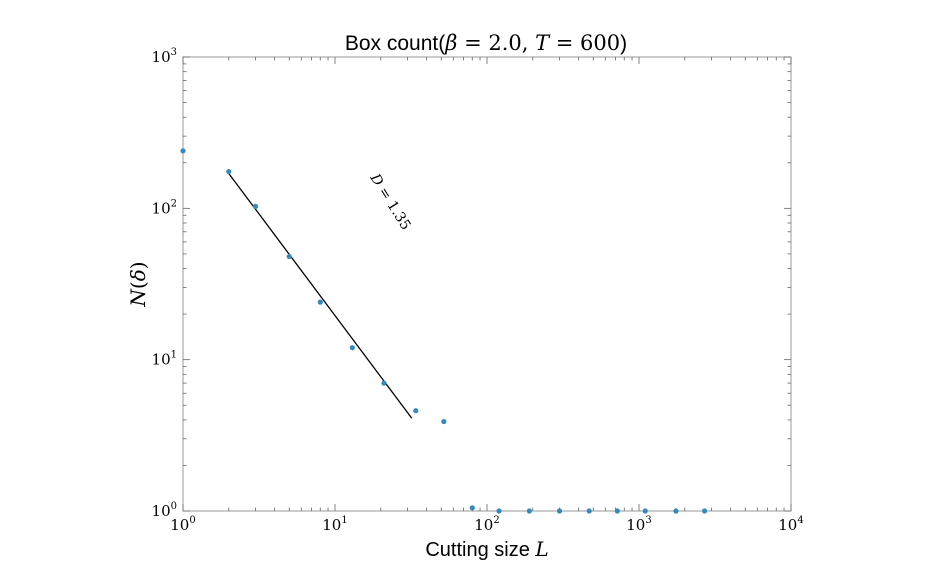 The width and height of the screenshot is (952, 568). Describe the element at coordinates (496, 43) in the screenshot. I see `chart-title-eq1: = 2.0,` at that location.